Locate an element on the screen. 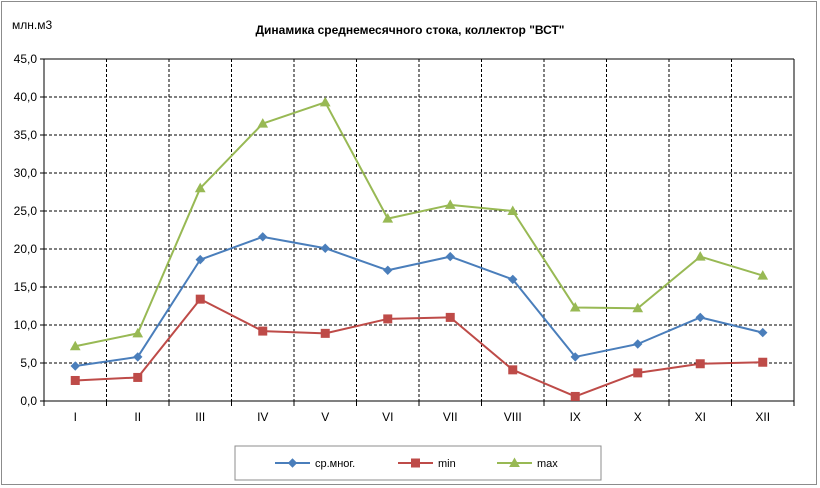 The width and height of the screenshot is (820, 488). y-tick-label: 45,0 is located at coordinates (26, 59).